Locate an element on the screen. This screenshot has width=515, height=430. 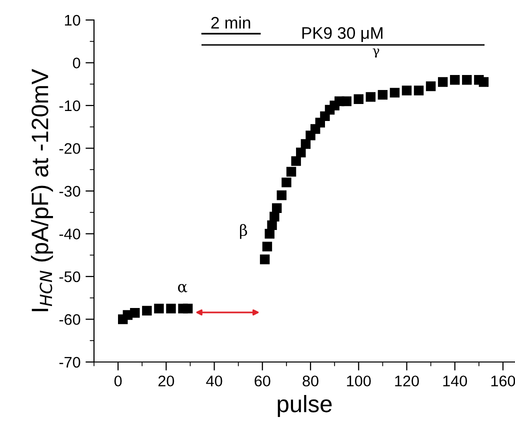
y-tick-label: -10 is located at coordinates (69, 106).